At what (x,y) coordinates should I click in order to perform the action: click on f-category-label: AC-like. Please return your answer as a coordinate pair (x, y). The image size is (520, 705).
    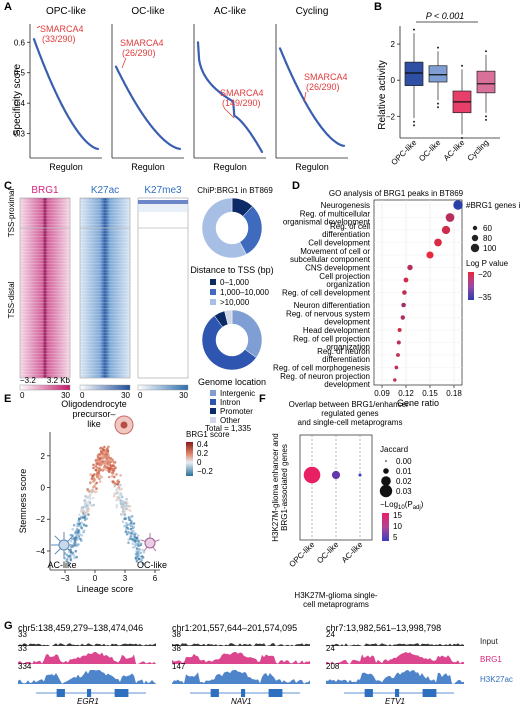
    Looking at the image, I should click on (352, 552).